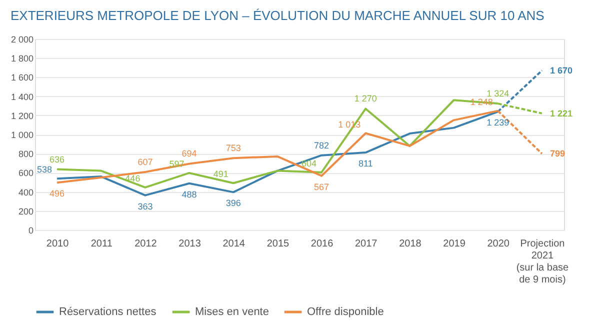 This screenshot has height=322, width=600. Describe the element at coordinates (232, 312) in the screenshot. I see `legend-label: Mises en vente` at that location.